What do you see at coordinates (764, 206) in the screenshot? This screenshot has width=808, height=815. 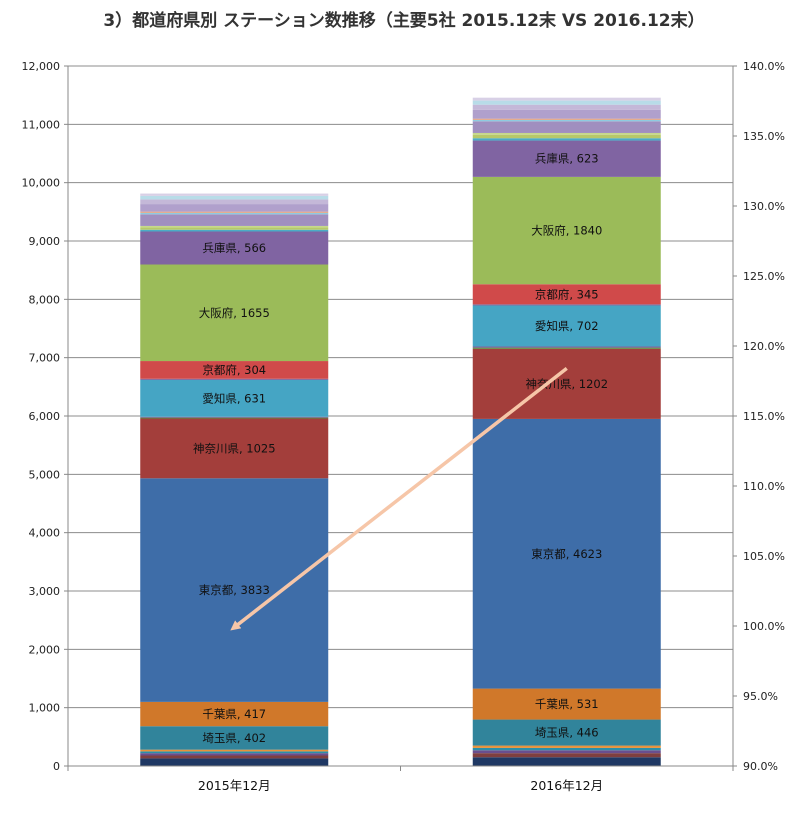 I see `y2-tick-label: 130.0%` at bounding box center [764, 206].